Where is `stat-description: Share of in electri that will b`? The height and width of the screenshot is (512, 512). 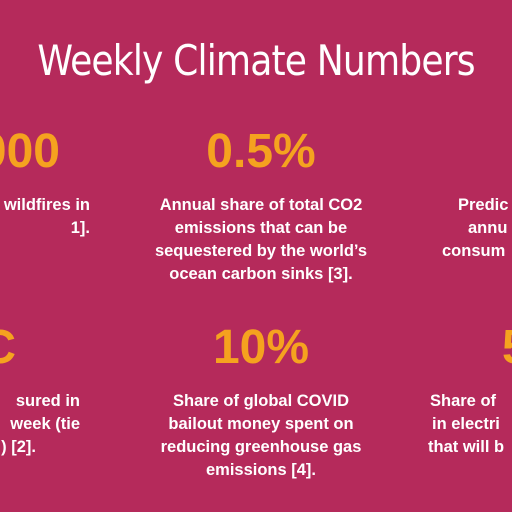 stat-description: Share of in electri that will b is located at coordinates (465, 424).